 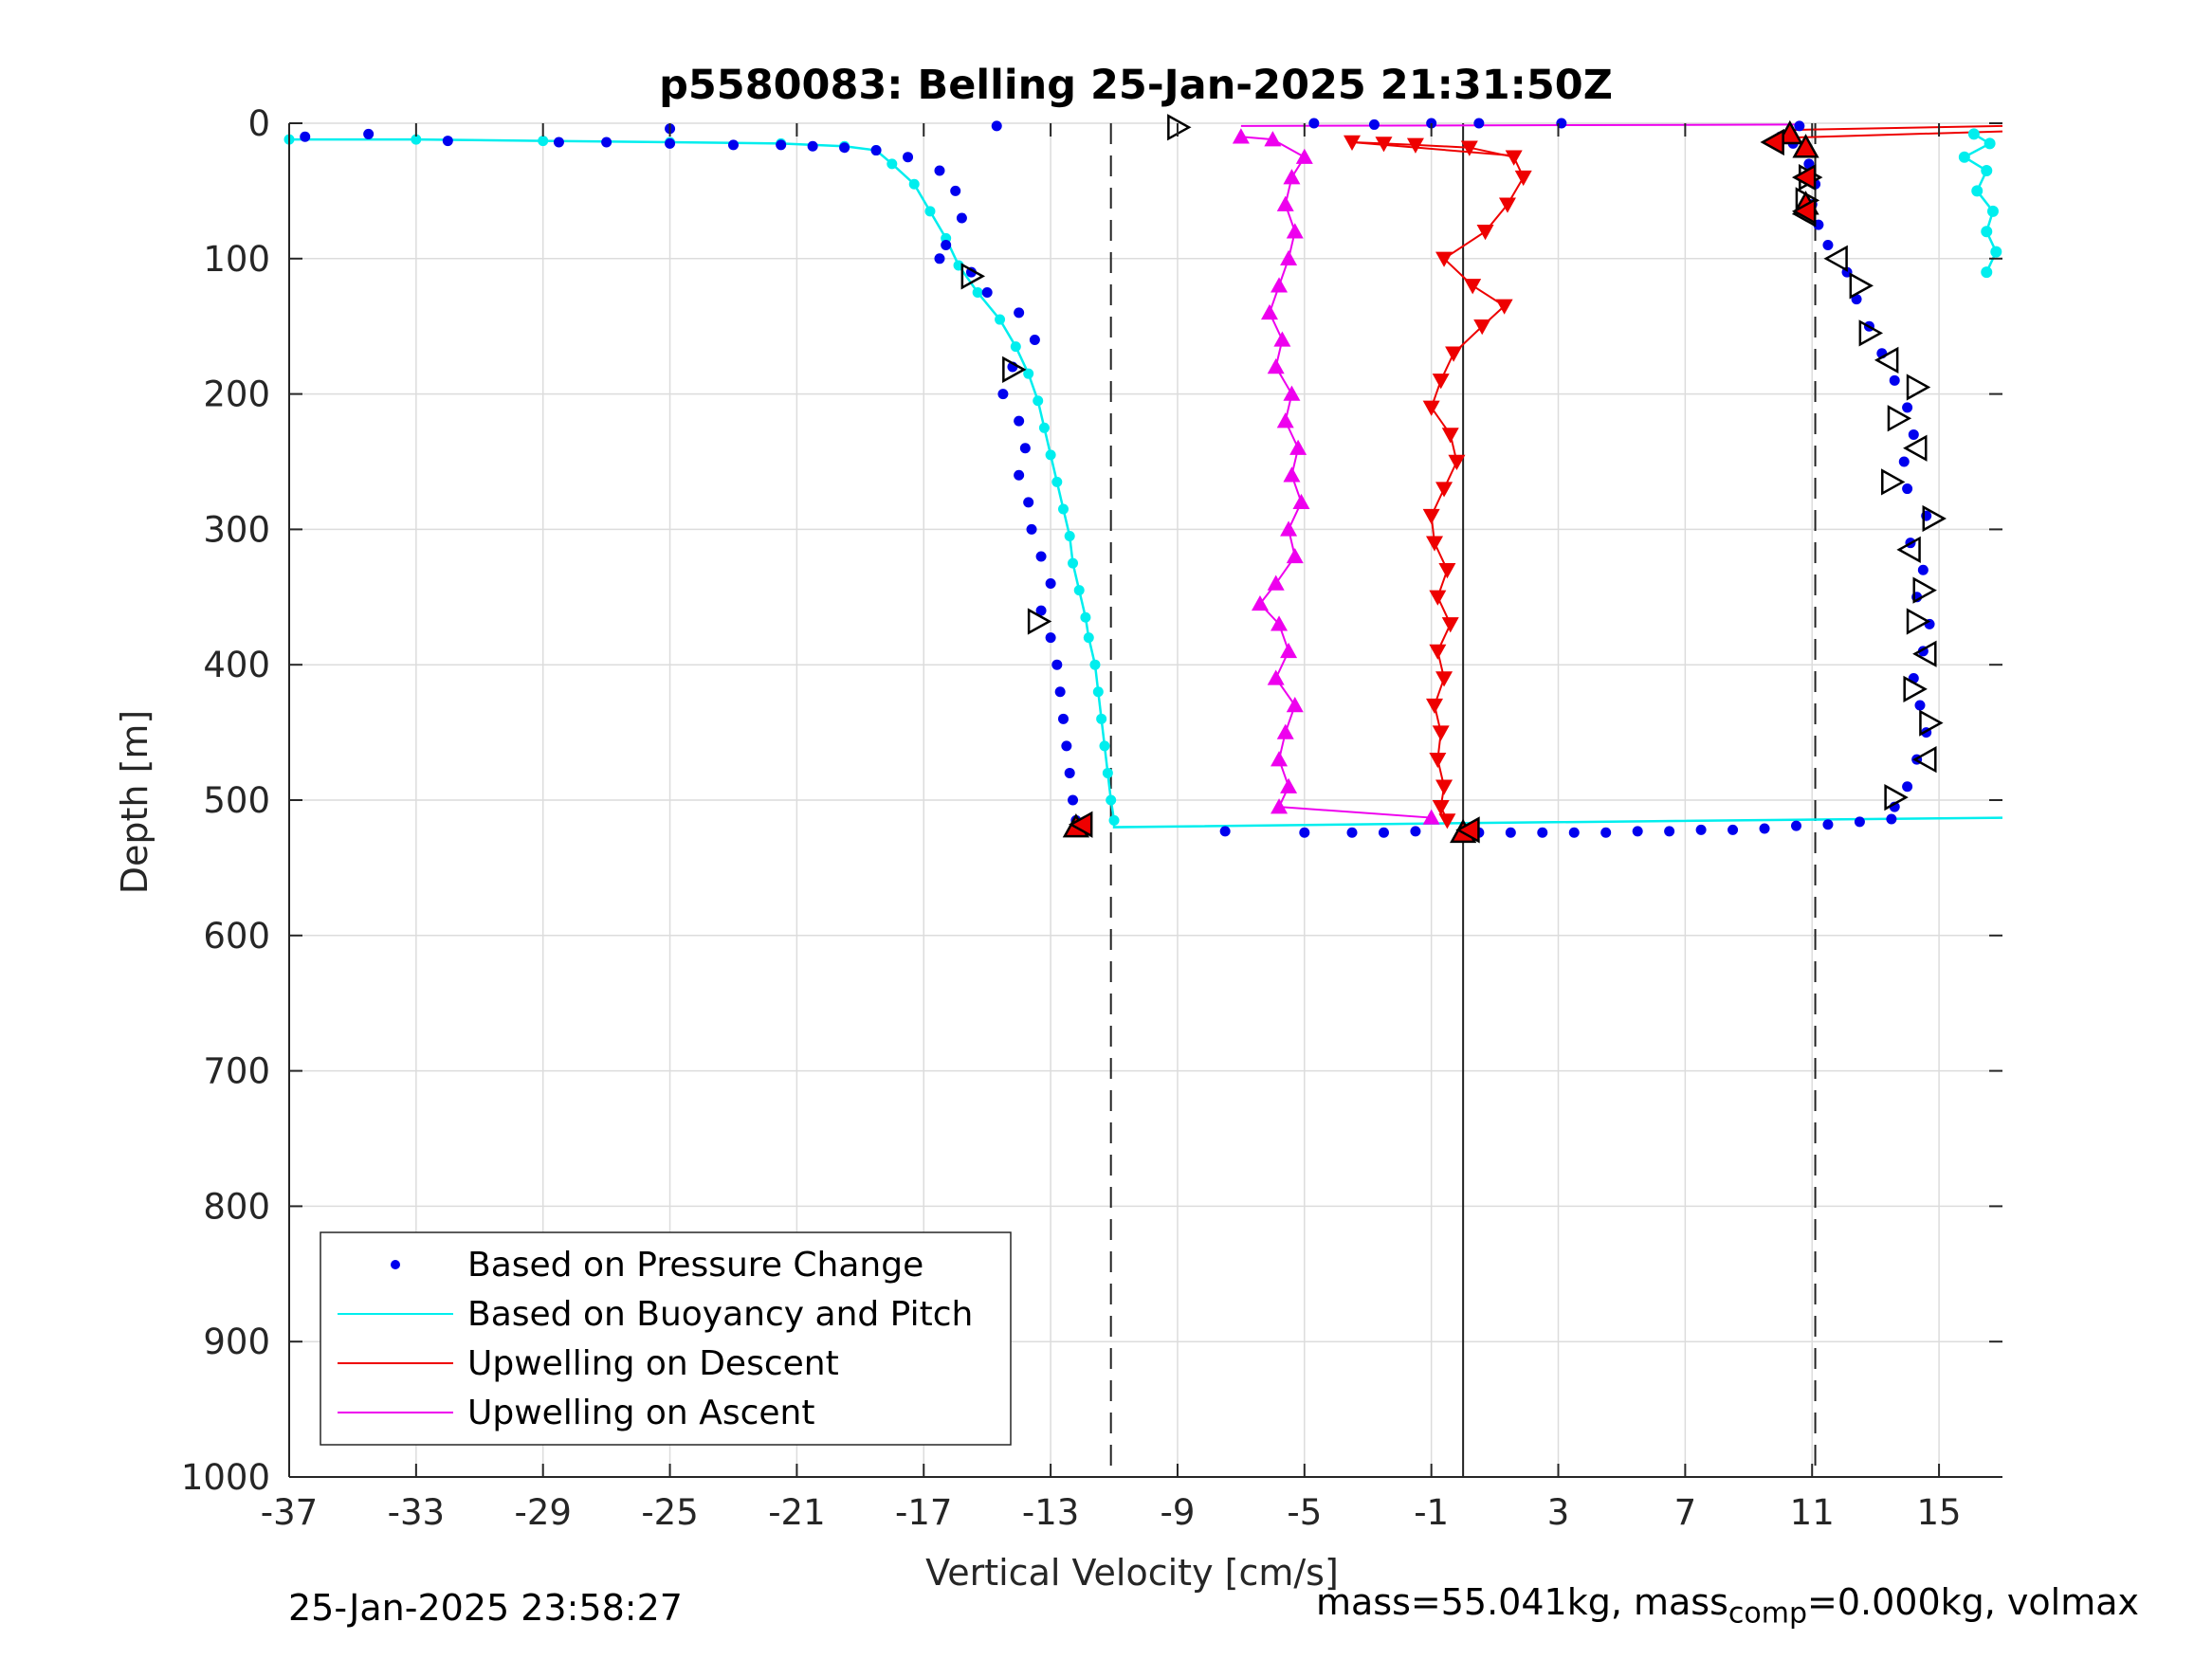 I want to click on x-tick-label: -1, so click(x=1431, y=1512).